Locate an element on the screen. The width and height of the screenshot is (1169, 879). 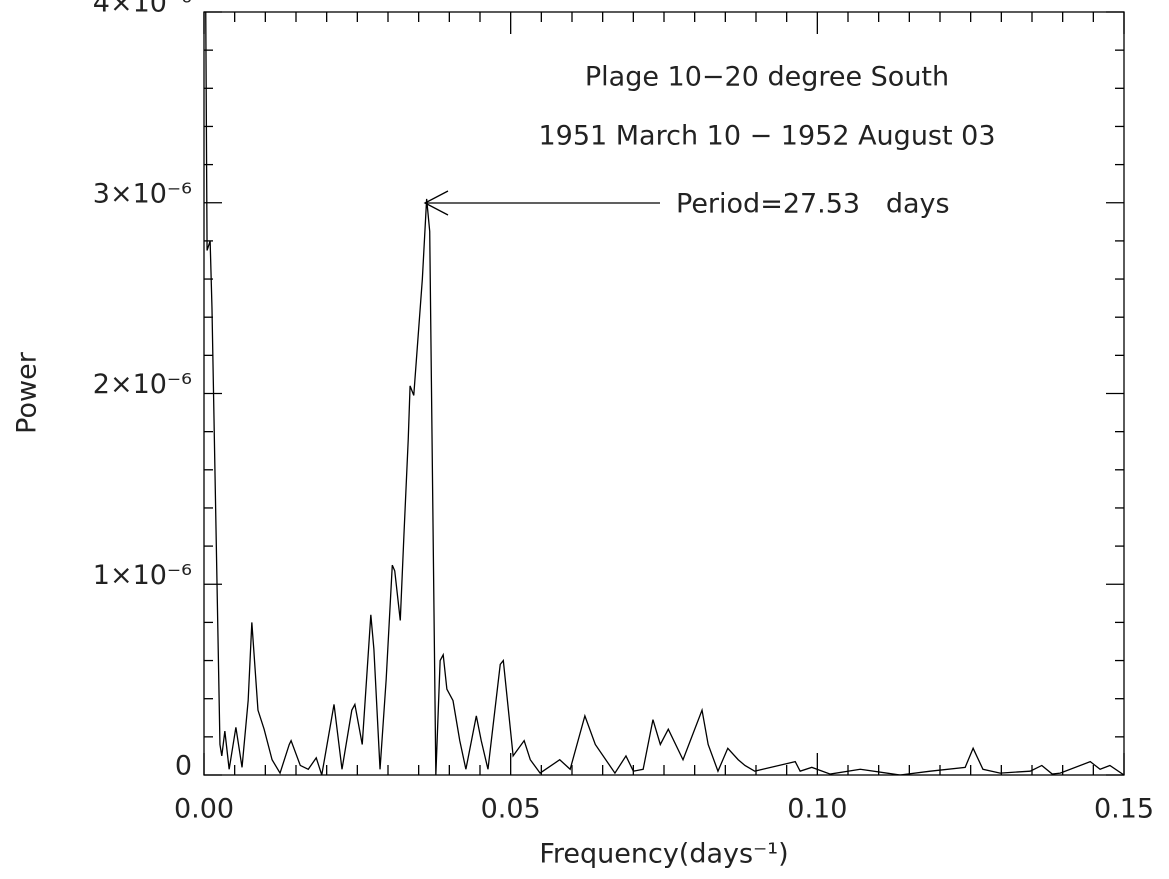
chart-title: Plage 10−20 degree South is located at coordinates (767, 77).